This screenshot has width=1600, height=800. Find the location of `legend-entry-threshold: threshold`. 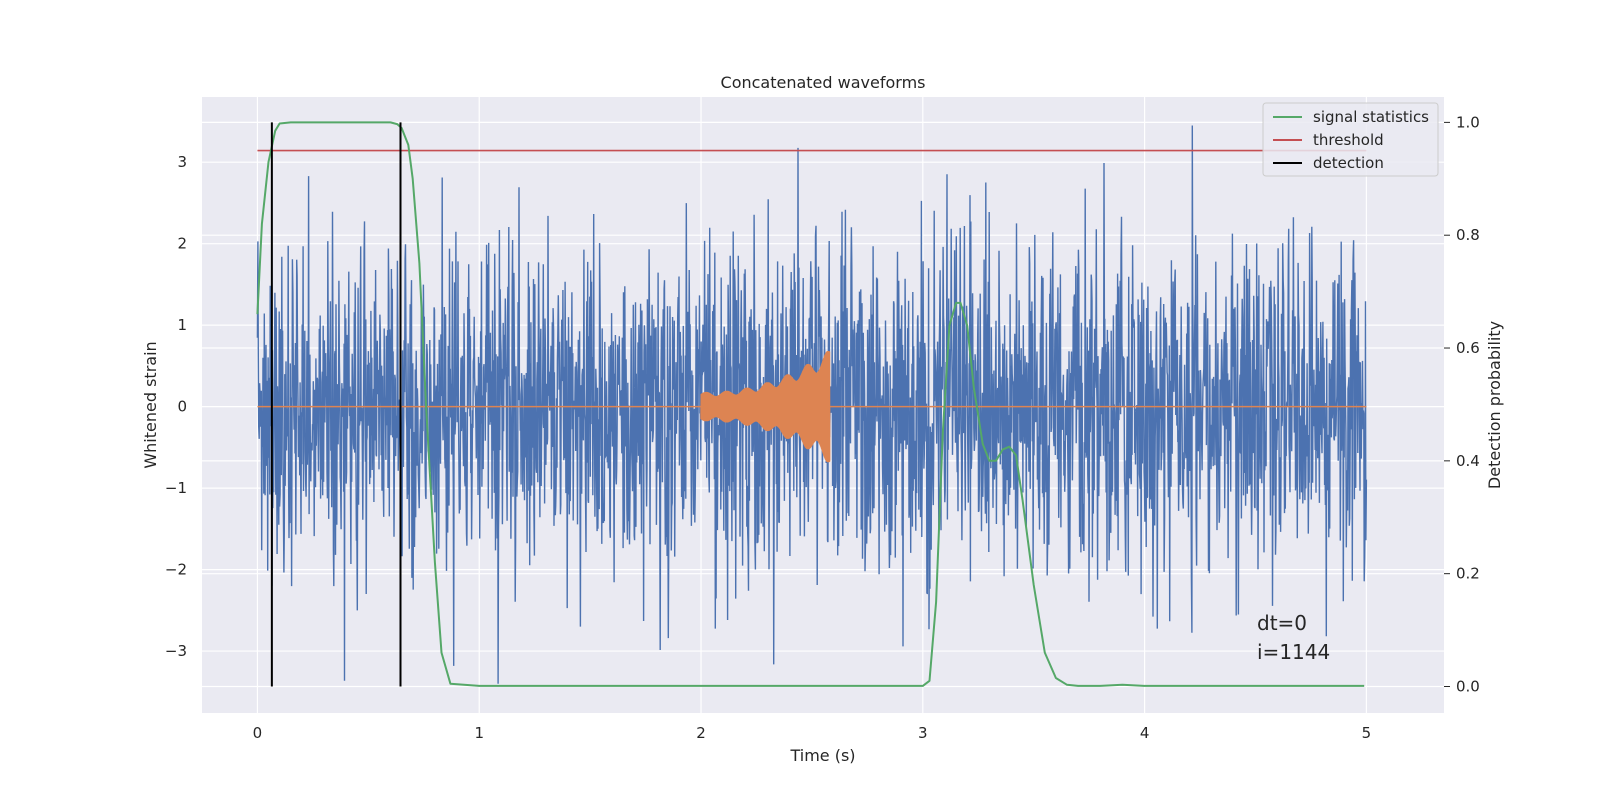

legend-entry-threshold: threshold is located at coordinates (1348, 140).